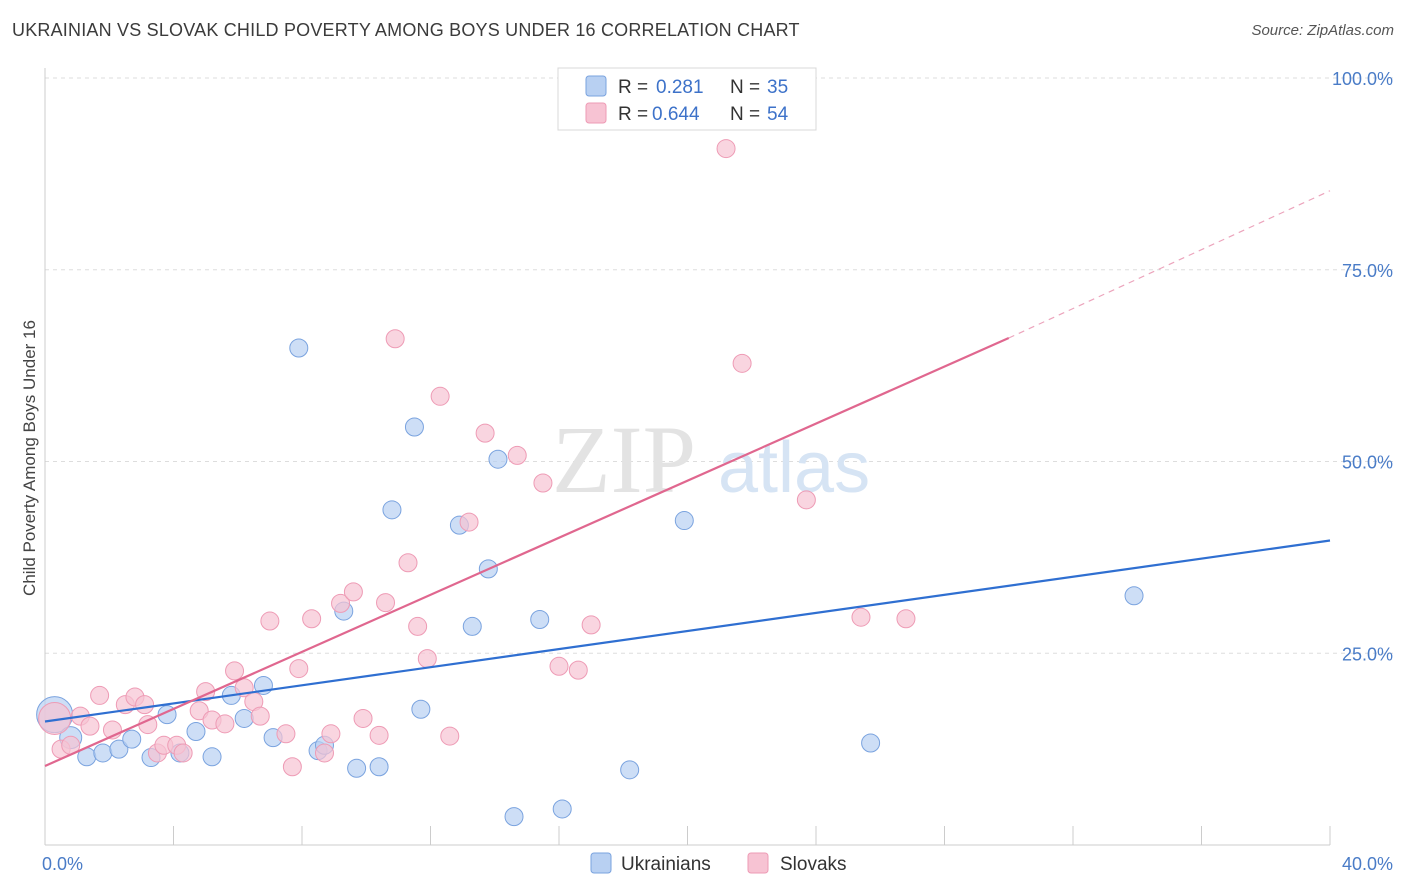 The width and height of the screenshot is (1406, 892). I want to click on legend-r-label-ukrainians: R =, so click(633, 87).